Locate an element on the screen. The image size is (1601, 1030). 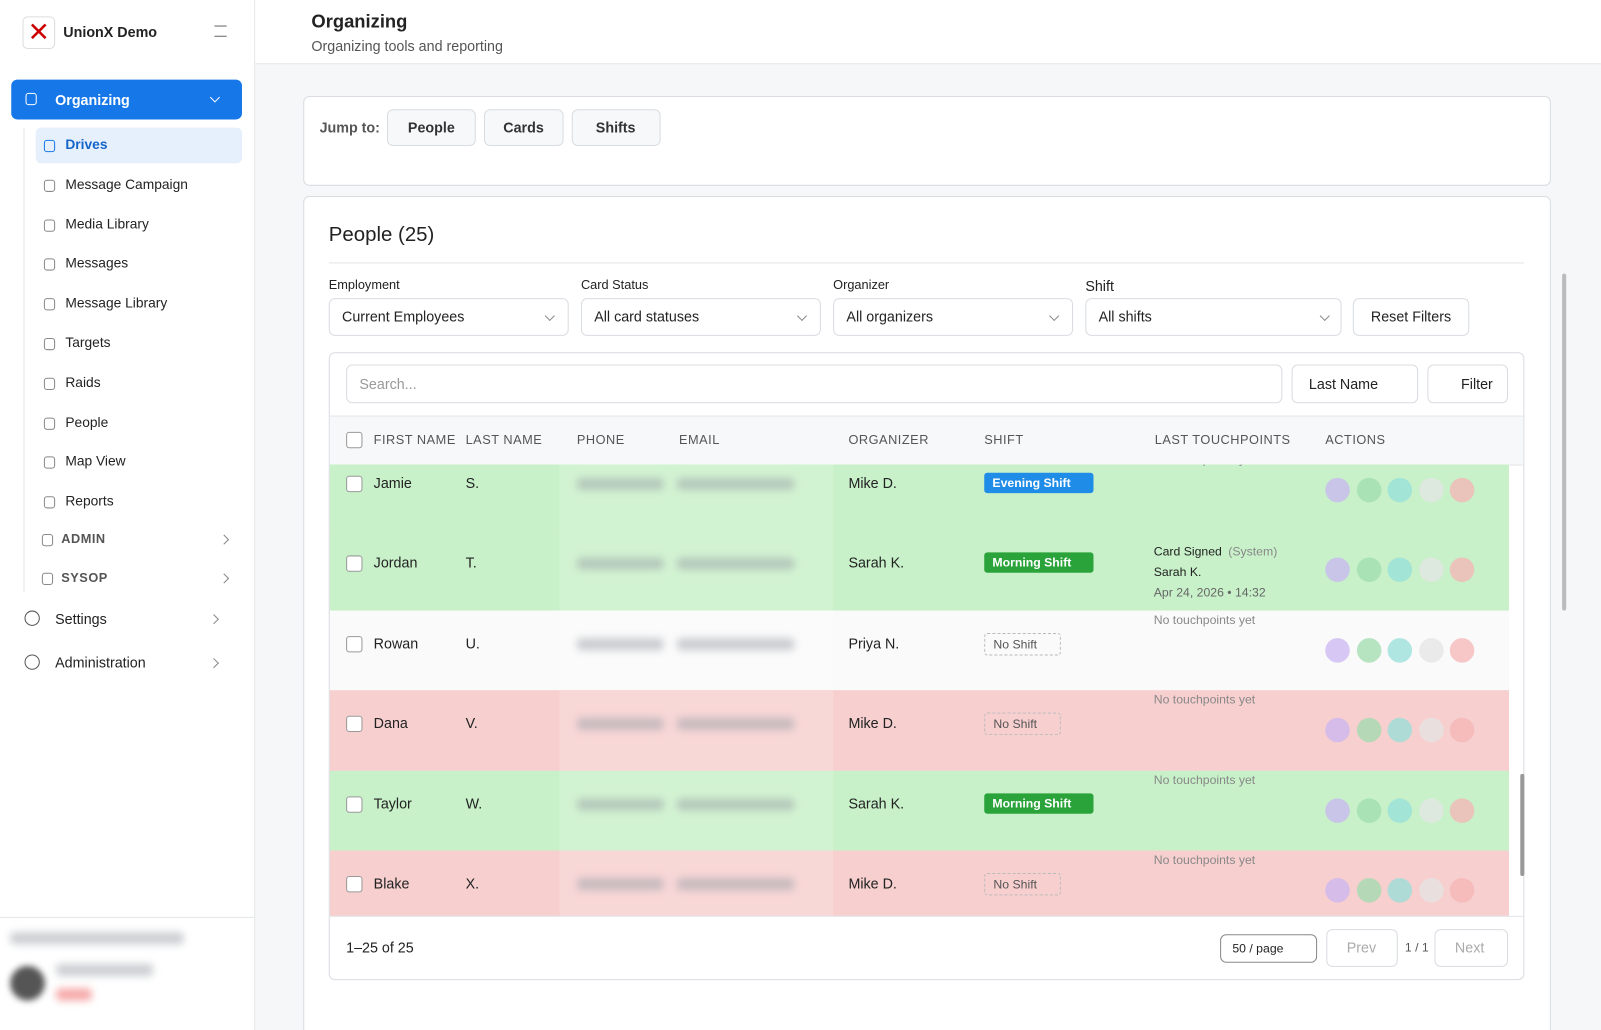
sort-button is located at coordinates (1355, 384).